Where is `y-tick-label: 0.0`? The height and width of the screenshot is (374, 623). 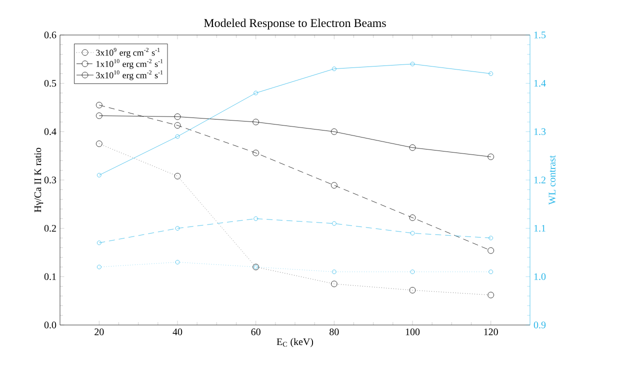
y-tick-label: 0.0 is located at coordinates (50, 325).